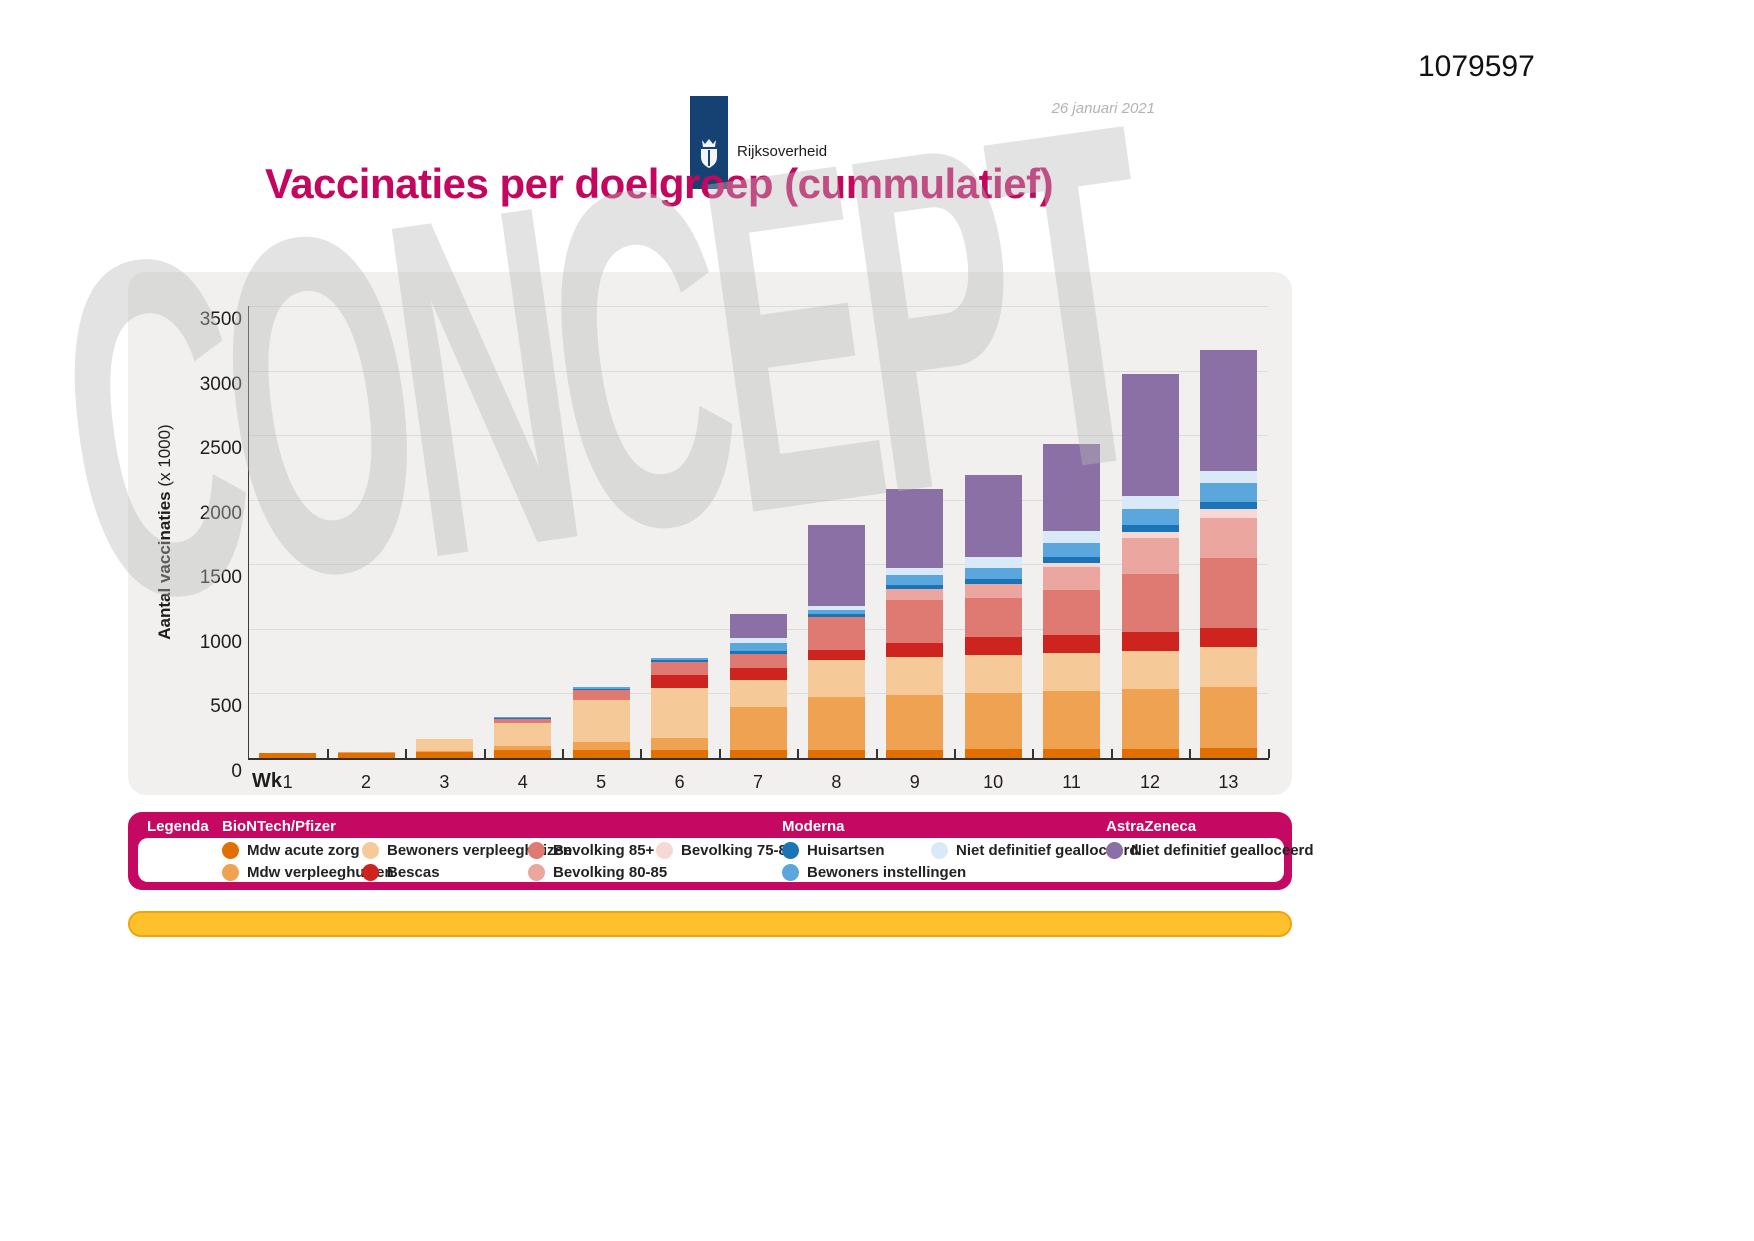 The image size is (1754, 1241). I want to click on legend-group-header-astrazeneca: AstraZeneca, so click(1151, 826).